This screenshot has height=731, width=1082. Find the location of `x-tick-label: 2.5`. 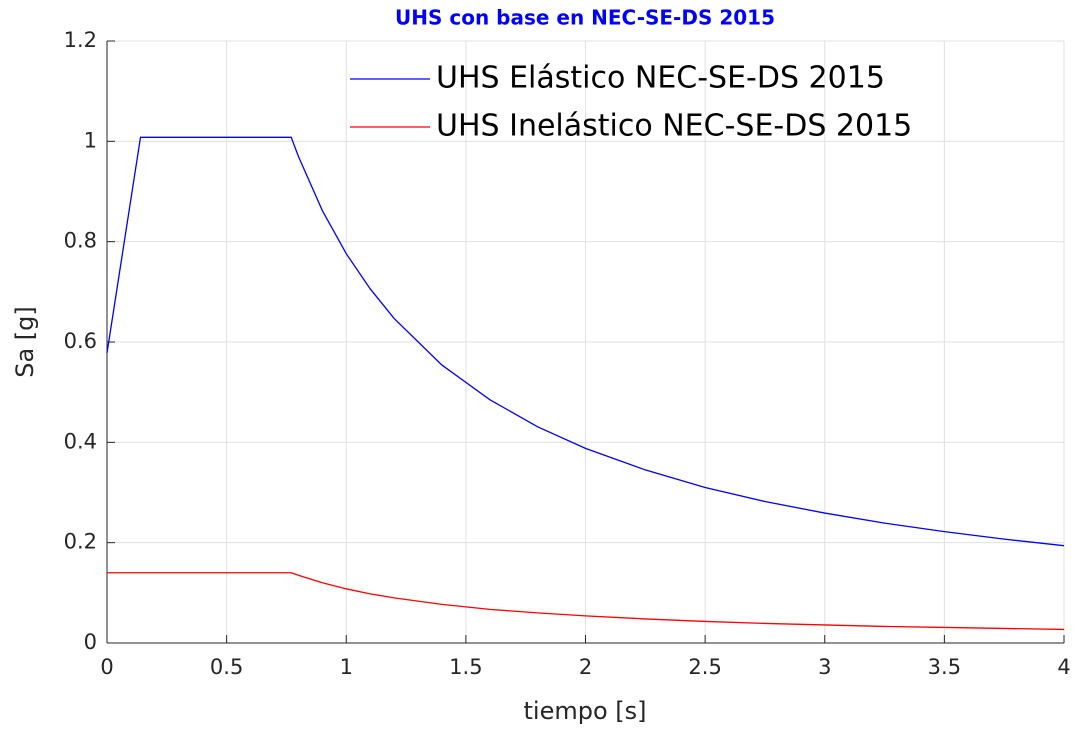

x-tick-label: 2.5 is located at coordinates (704, 667).